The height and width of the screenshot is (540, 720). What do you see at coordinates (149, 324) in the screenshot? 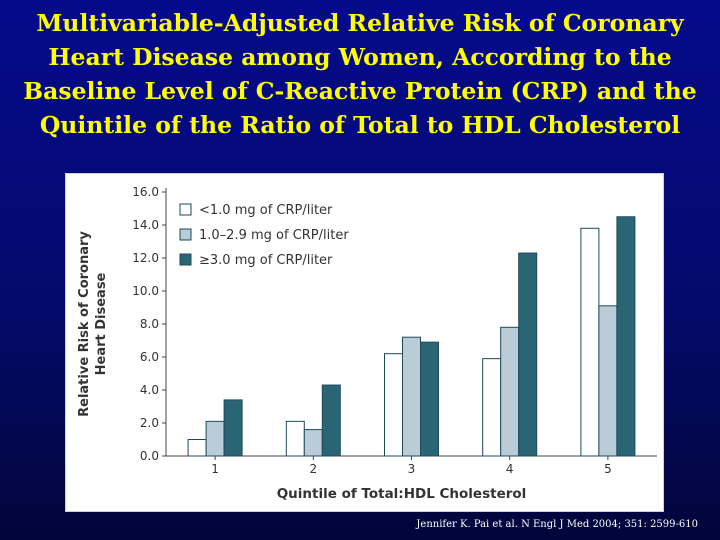
I see `y-tick-label: 8.0` at bounding box center [149, 324].